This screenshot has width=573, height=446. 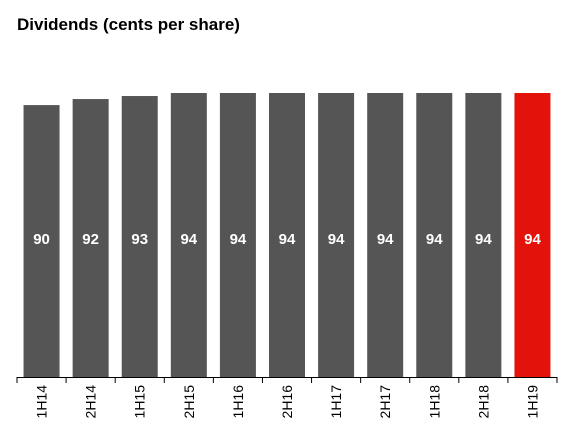 I want to click on data-label-1h14: 90, so click(x=41, y=239).